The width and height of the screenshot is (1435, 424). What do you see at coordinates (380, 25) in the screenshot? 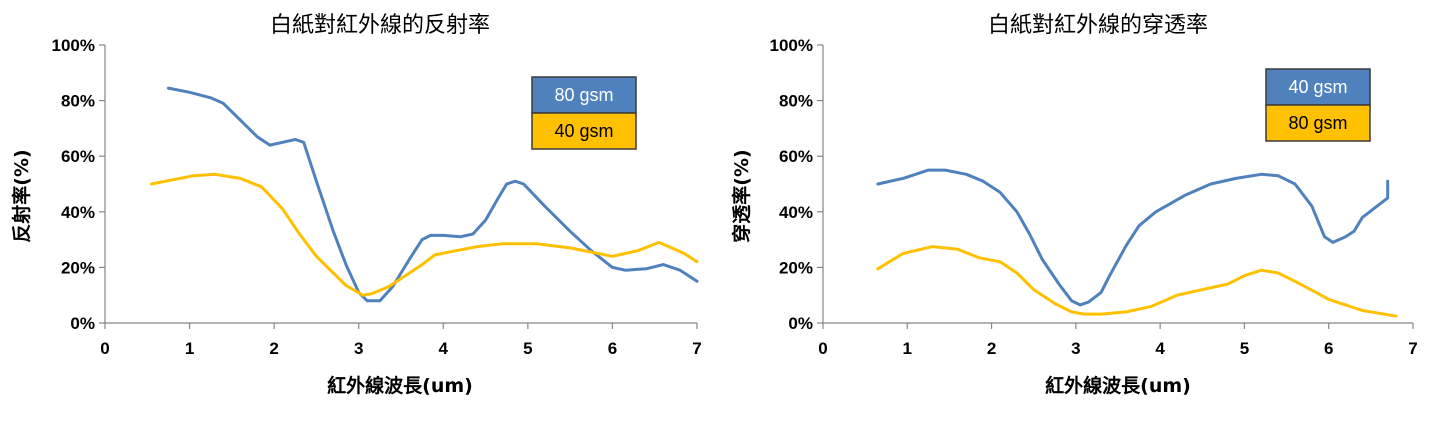
I see `chart-title: 白紙對紅外線的反射率` at bounding box center [380, 25].